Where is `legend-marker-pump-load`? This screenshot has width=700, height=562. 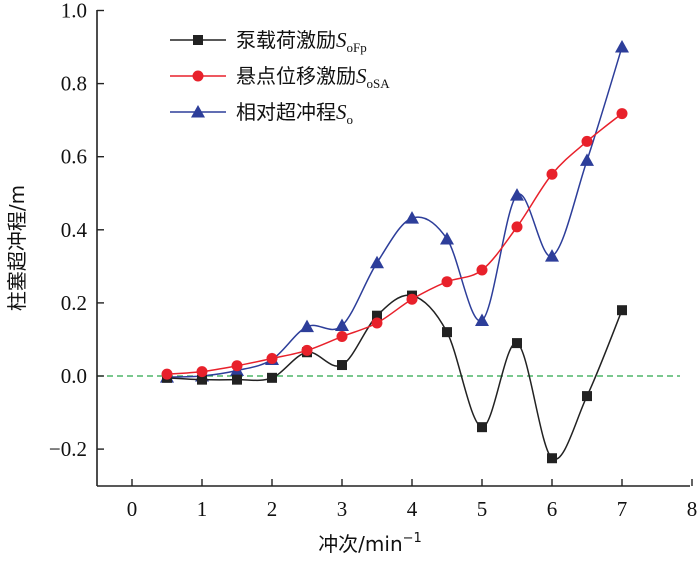
legend-marker-pump-load is located at coordinates (198, 40).